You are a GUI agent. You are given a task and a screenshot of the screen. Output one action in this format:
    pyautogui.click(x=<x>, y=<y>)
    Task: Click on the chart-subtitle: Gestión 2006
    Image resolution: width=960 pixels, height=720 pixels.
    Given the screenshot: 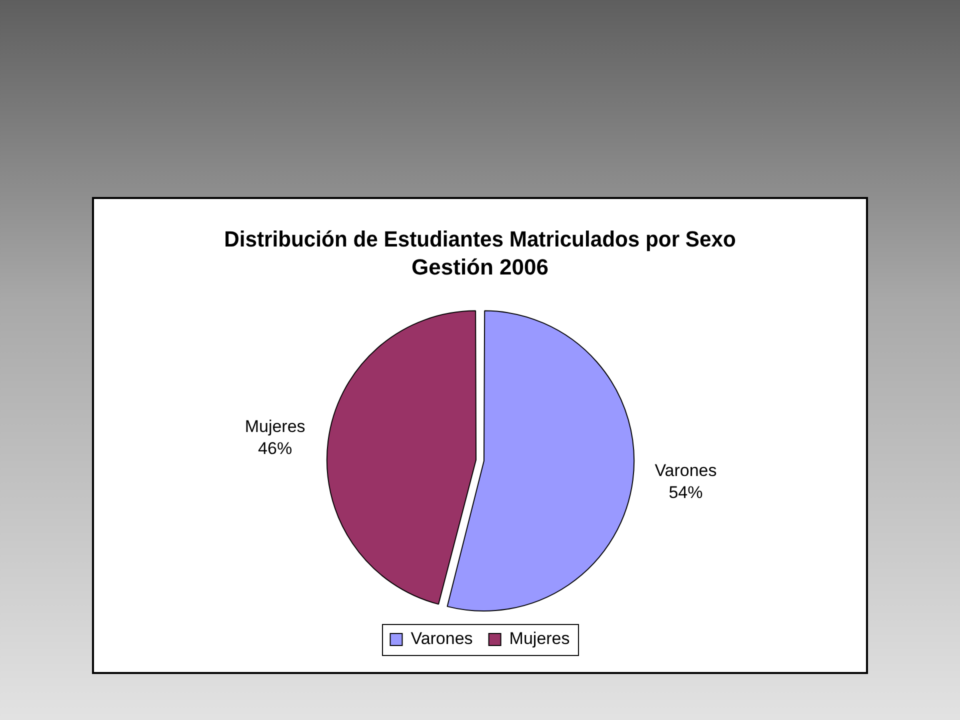 What is the action you would take?
    pyautogui.click(x=480, y=267)
    